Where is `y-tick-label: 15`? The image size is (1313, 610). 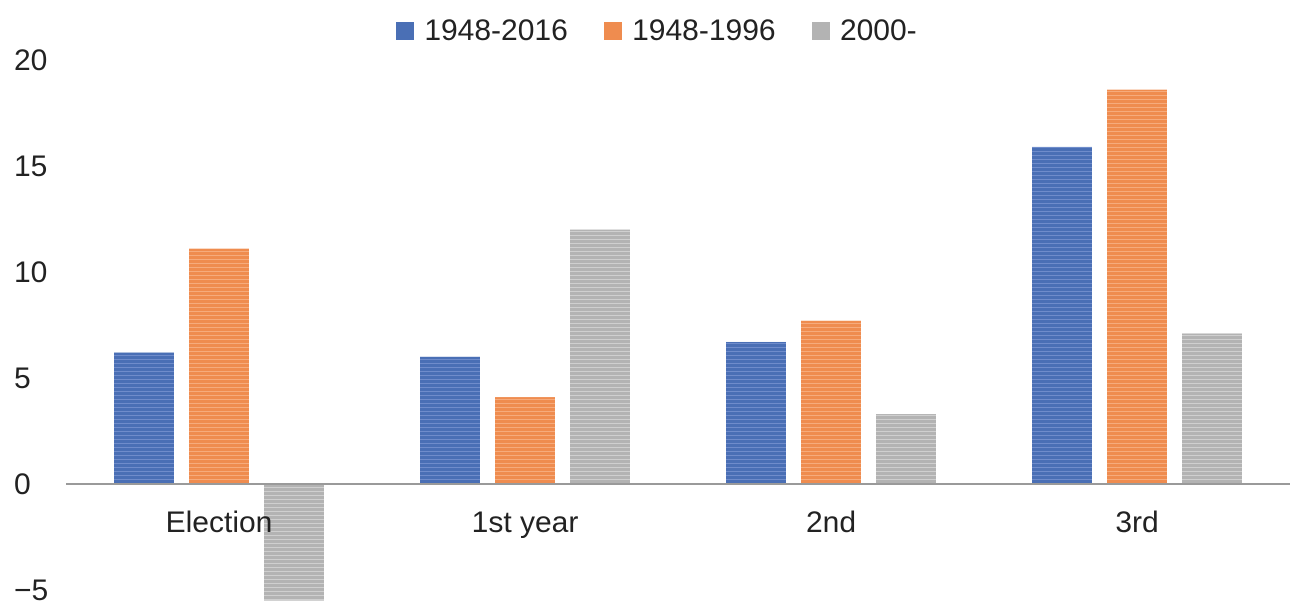
y-tick-label: 15 is located at coordinates (30, 166).